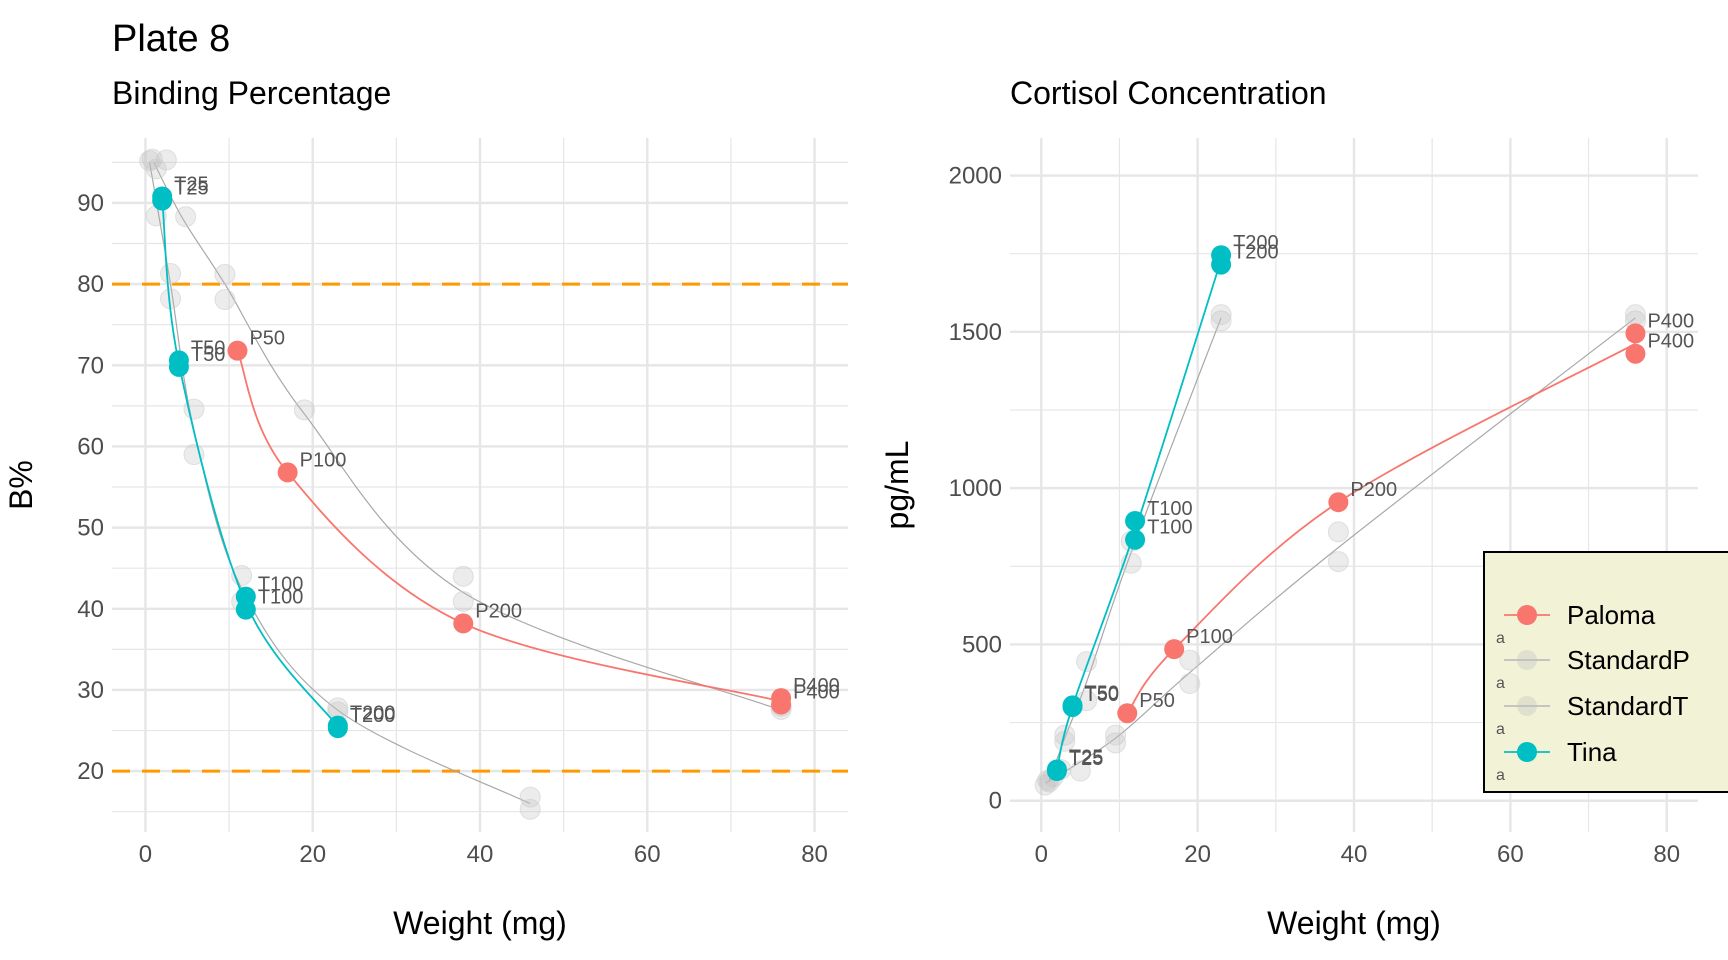 This screenshot has width=1728, height=960. I want to click on standard-curve, so click(1135, 549).